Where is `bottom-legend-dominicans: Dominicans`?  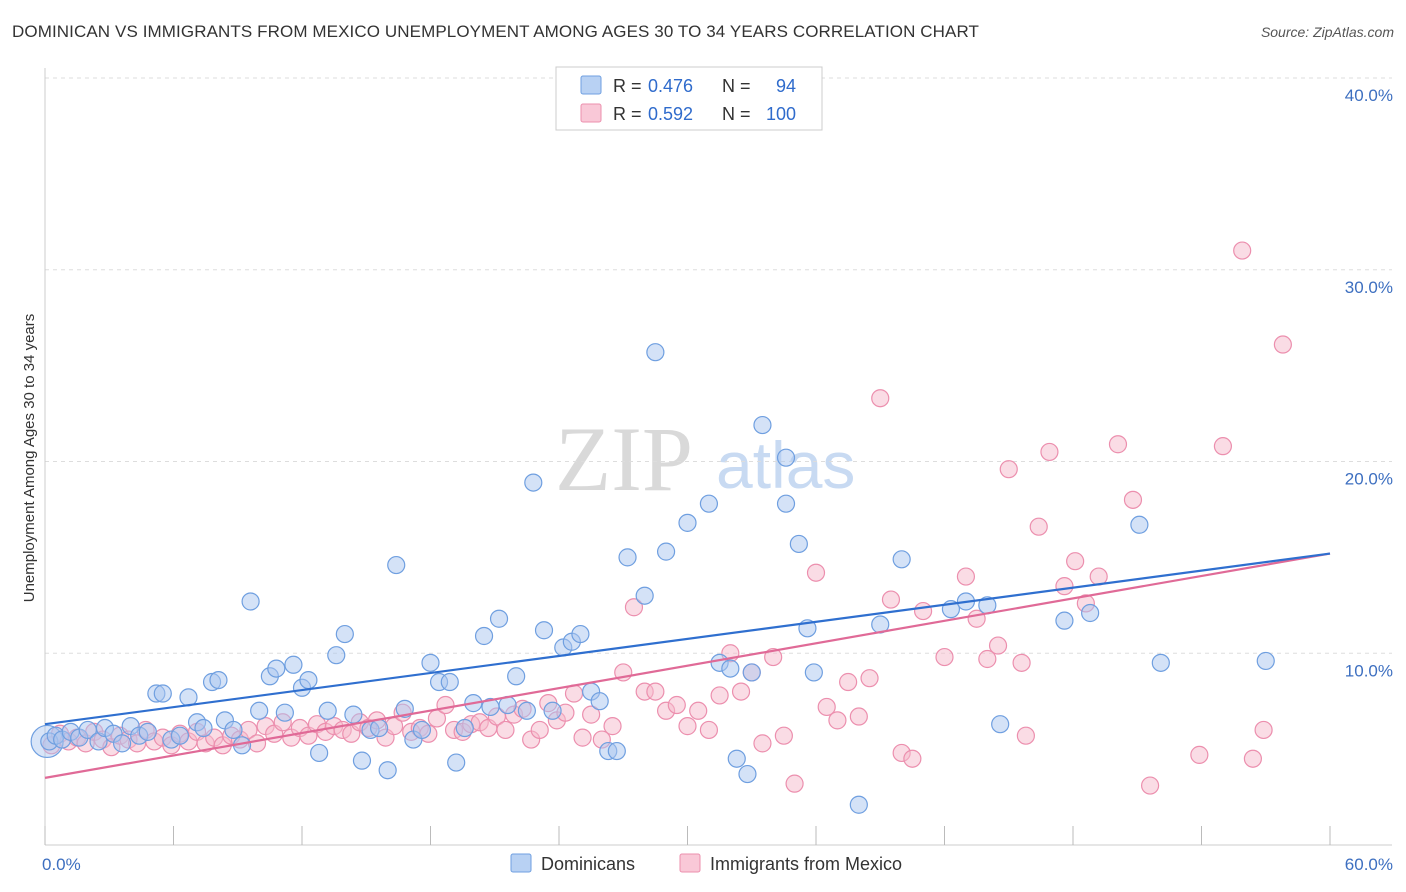
bottom-legend-dominicans: Dominicans is located at coordinates (588, 864).